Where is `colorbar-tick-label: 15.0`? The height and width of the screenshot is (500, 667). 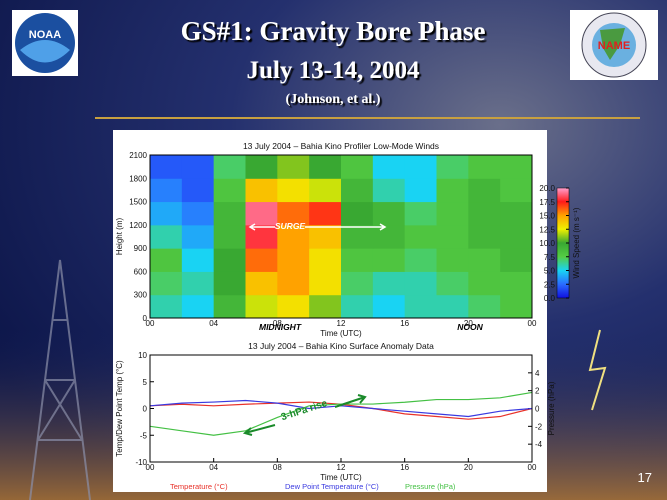 colorbar-tick-label: 15.0 is located at coordinates (547, 216).